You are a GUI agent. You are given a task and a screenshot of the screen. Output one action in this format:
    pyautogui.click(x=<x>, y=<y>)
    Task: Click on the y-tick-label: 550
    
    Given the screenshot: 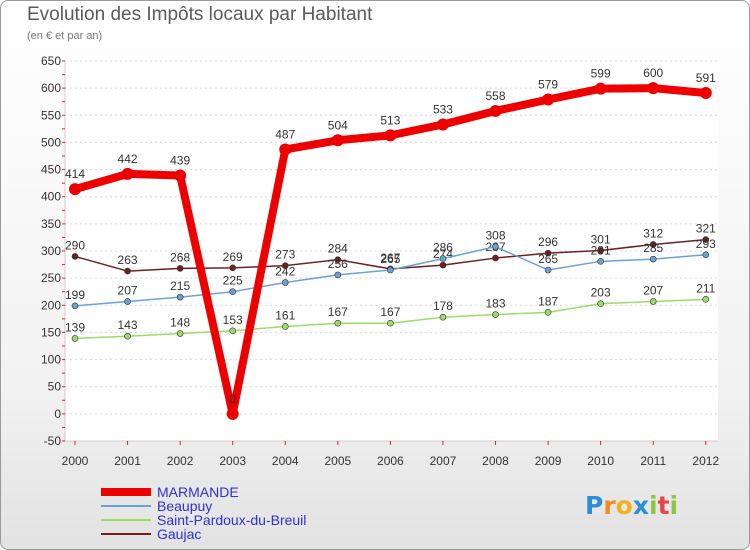 What is the action you would take?
    pyautogui.click(x=51, y=115)
    